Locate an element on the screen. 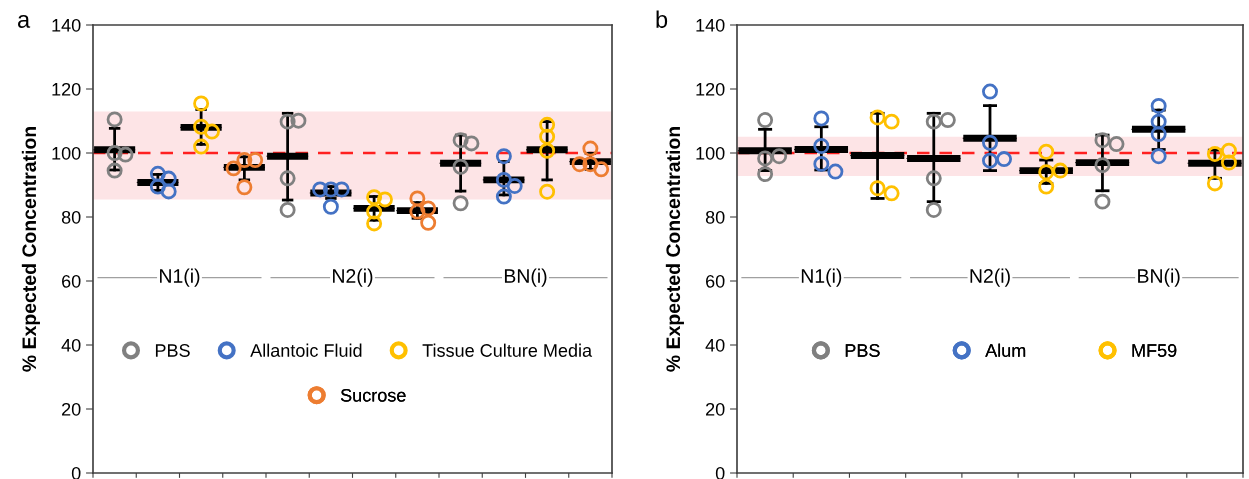  legend-label: MF59 is located at coordinates (1154, 350).